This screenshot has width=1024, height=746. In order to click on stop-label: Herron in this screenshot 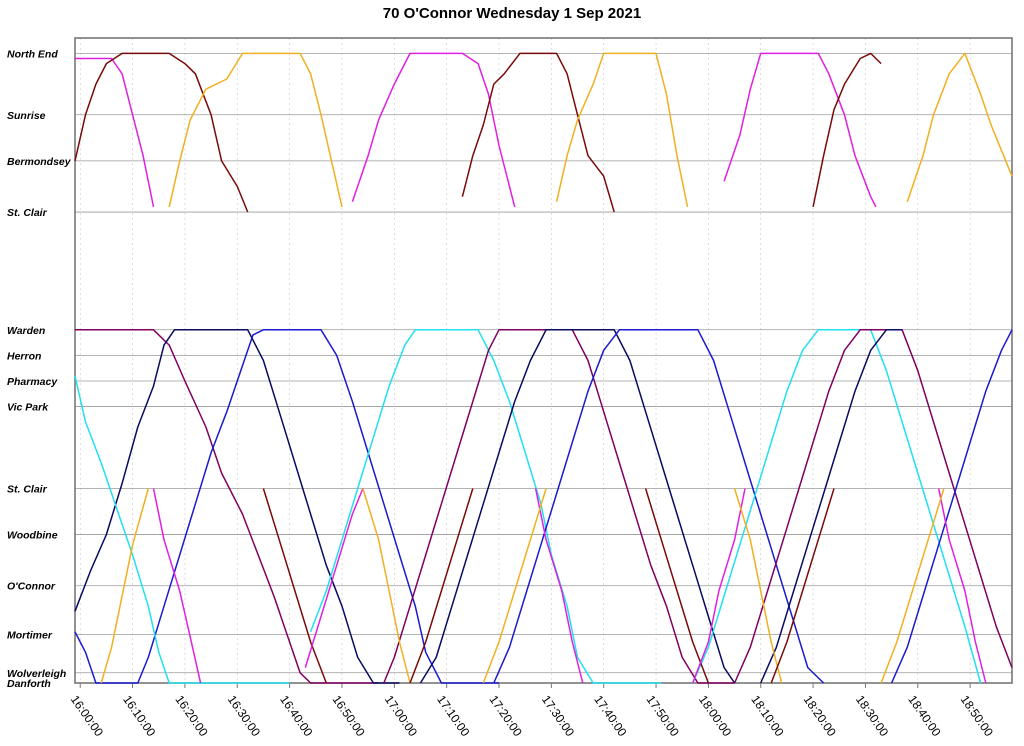, I will do `click(24, 356)`.